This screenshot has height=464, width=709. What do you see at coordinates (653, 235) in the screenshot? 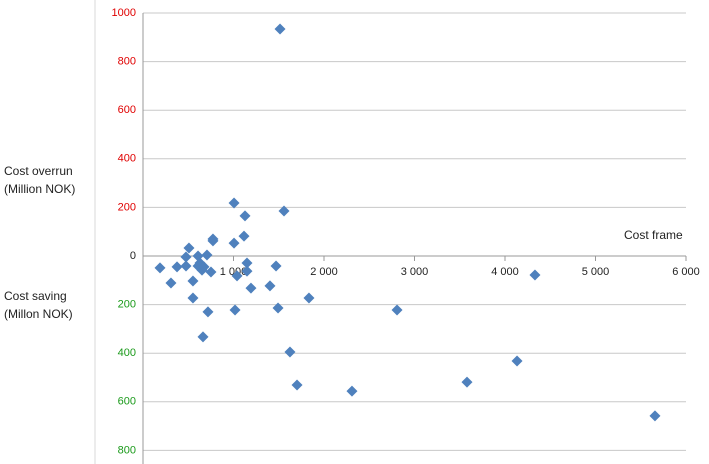
I see `x-label: Cost frame` at bounding box center [653, 235].